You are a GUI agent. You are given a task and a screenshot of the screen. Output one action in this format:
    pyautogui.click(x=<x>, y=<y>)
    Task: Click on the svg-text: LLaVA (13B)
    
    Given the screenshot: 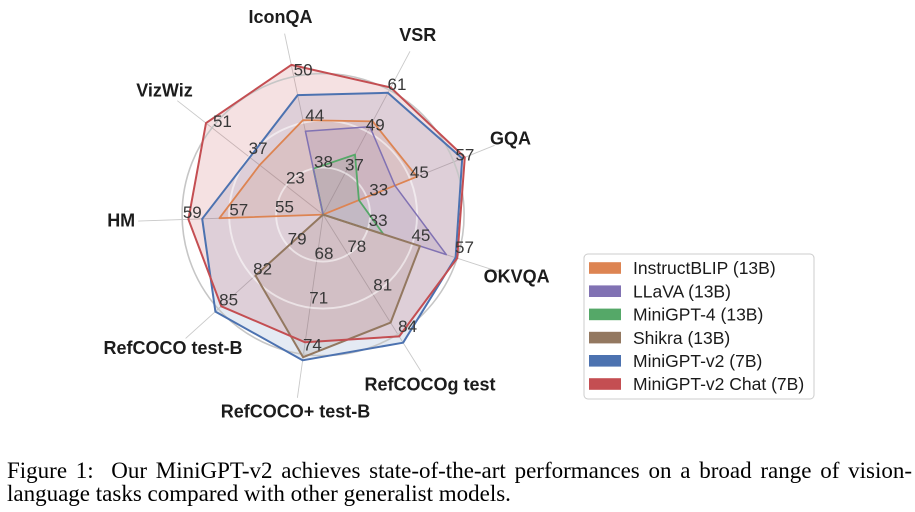 What is the action you would take?
    pyautogui.click(x=682, y=291)
    